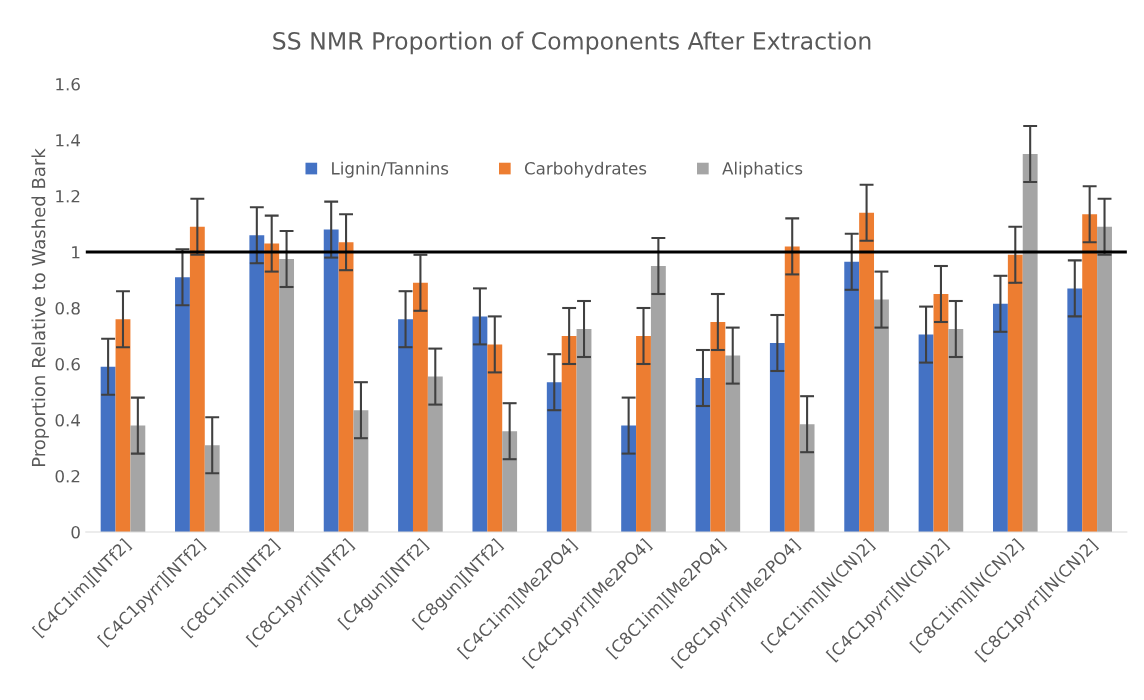 The width and height of the screenshot is (1144, 700). I want to click on y-tick-label: 0.4, so click(67, 420).